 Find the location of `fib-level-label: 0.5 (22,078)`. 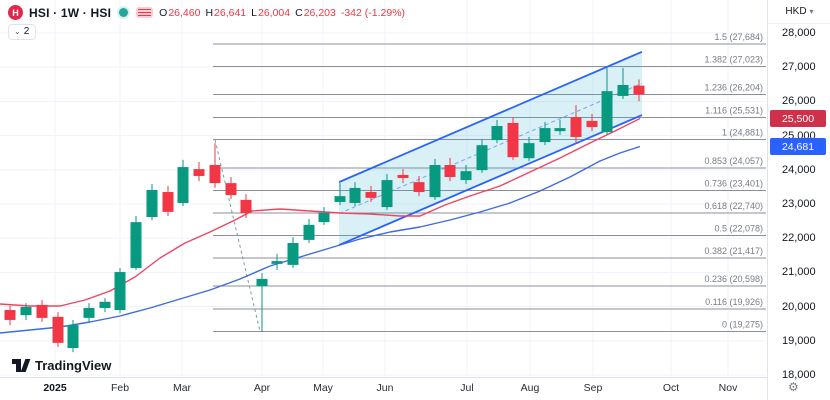

fib-level-label: 0.5 (22,078) is located at coordinates (738, 229).